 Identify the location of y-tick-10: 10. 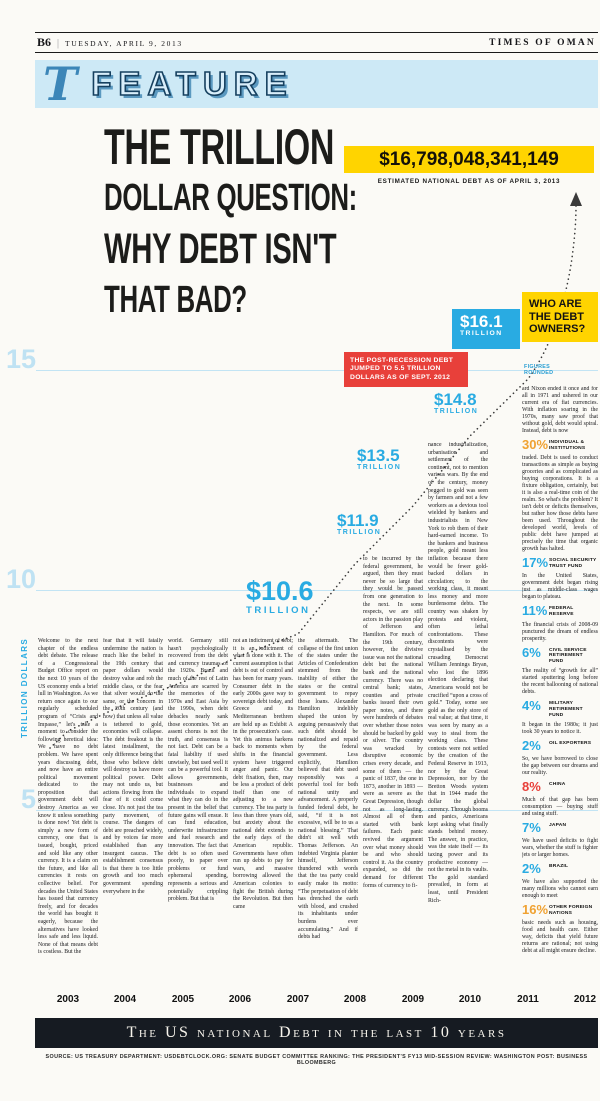
(20, 579).